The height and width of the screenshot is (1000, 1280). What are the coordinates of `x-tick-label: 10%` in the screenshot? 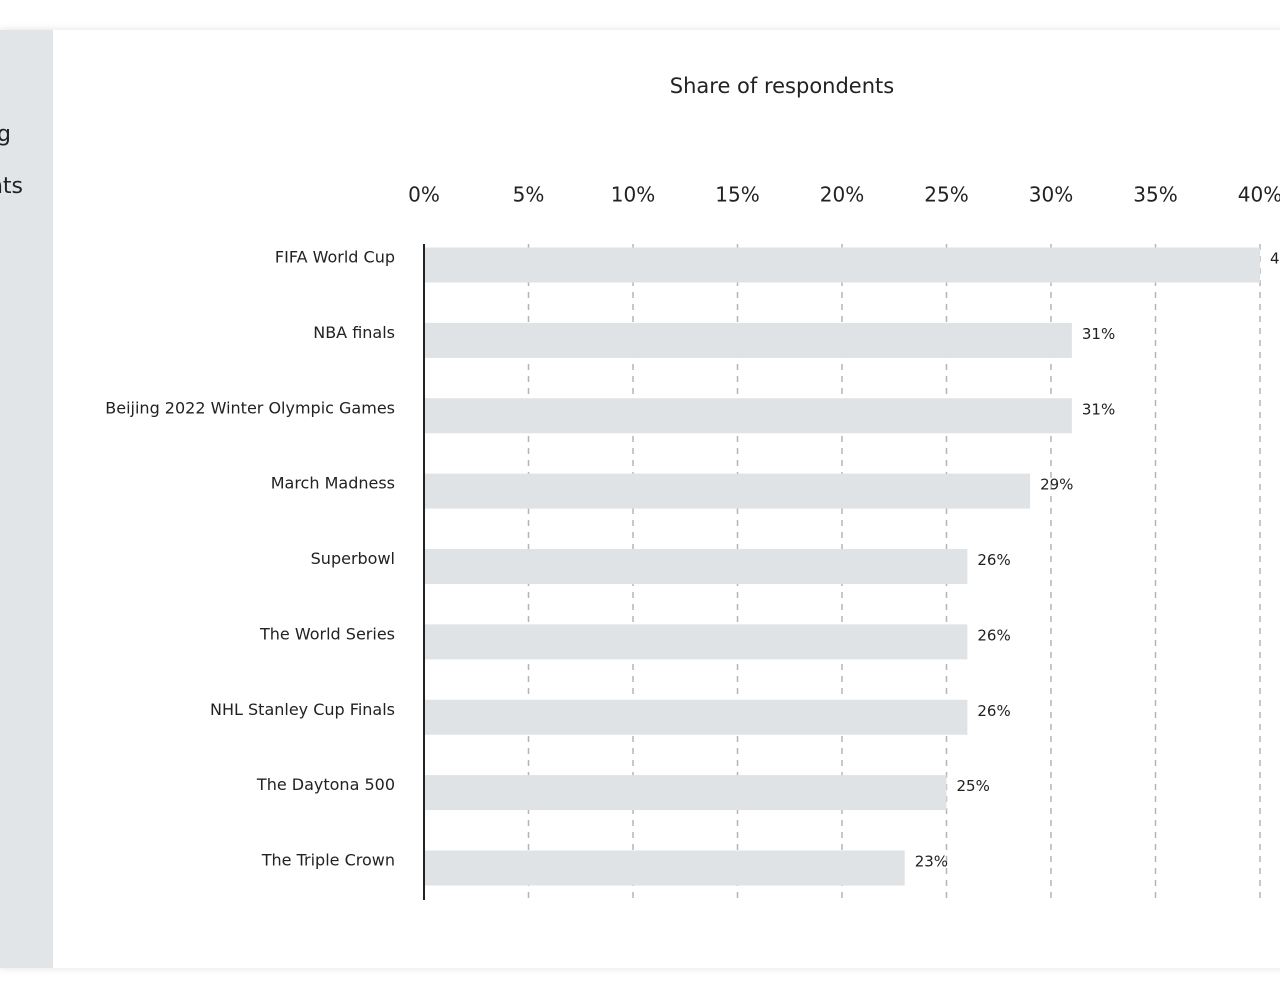 It's located at (633, 195).